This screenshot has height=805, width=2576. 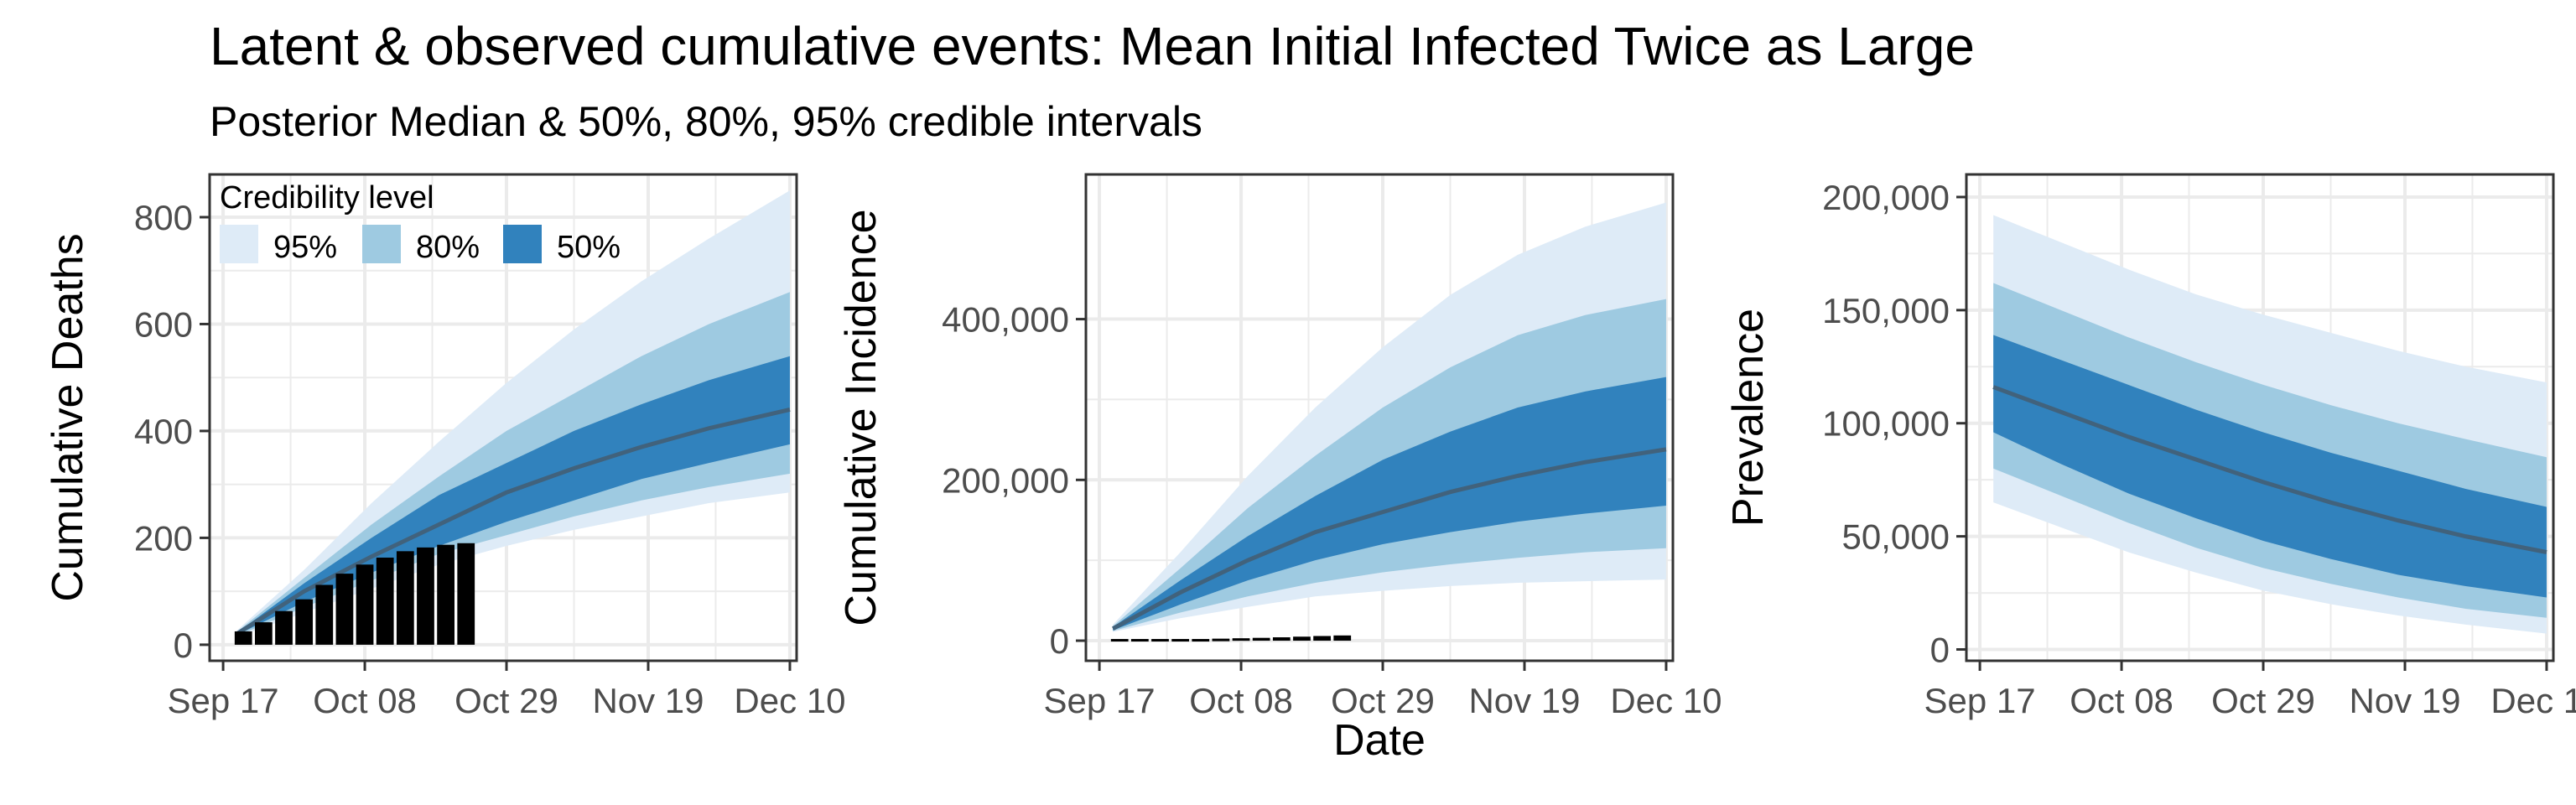 I want to click on legend-label: 50%, so click(x=589, y=247).